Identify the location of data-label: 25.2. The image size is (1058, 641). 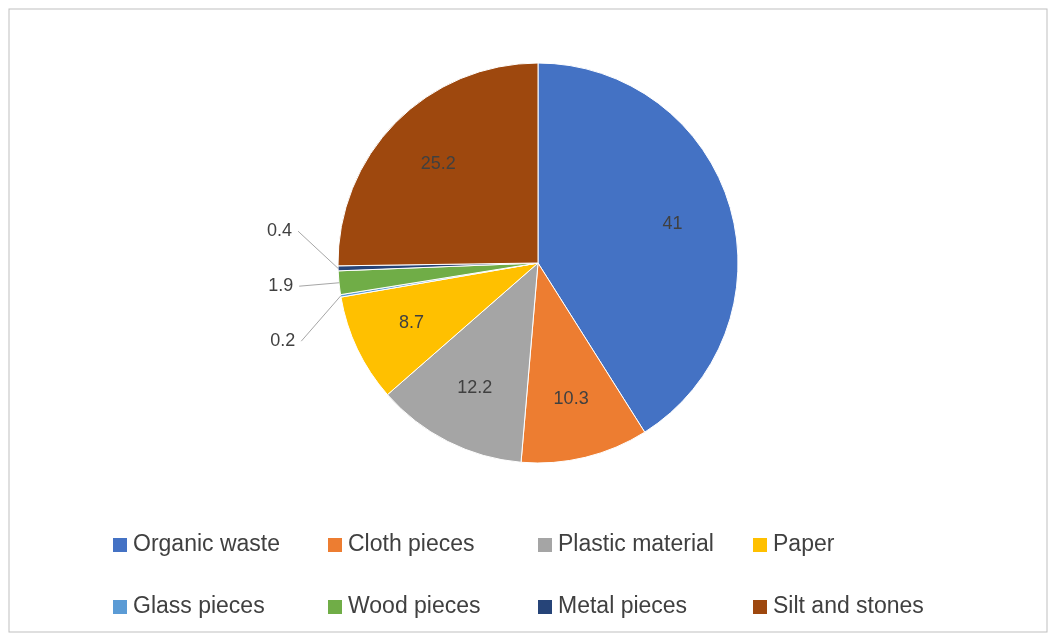
(438, 163).